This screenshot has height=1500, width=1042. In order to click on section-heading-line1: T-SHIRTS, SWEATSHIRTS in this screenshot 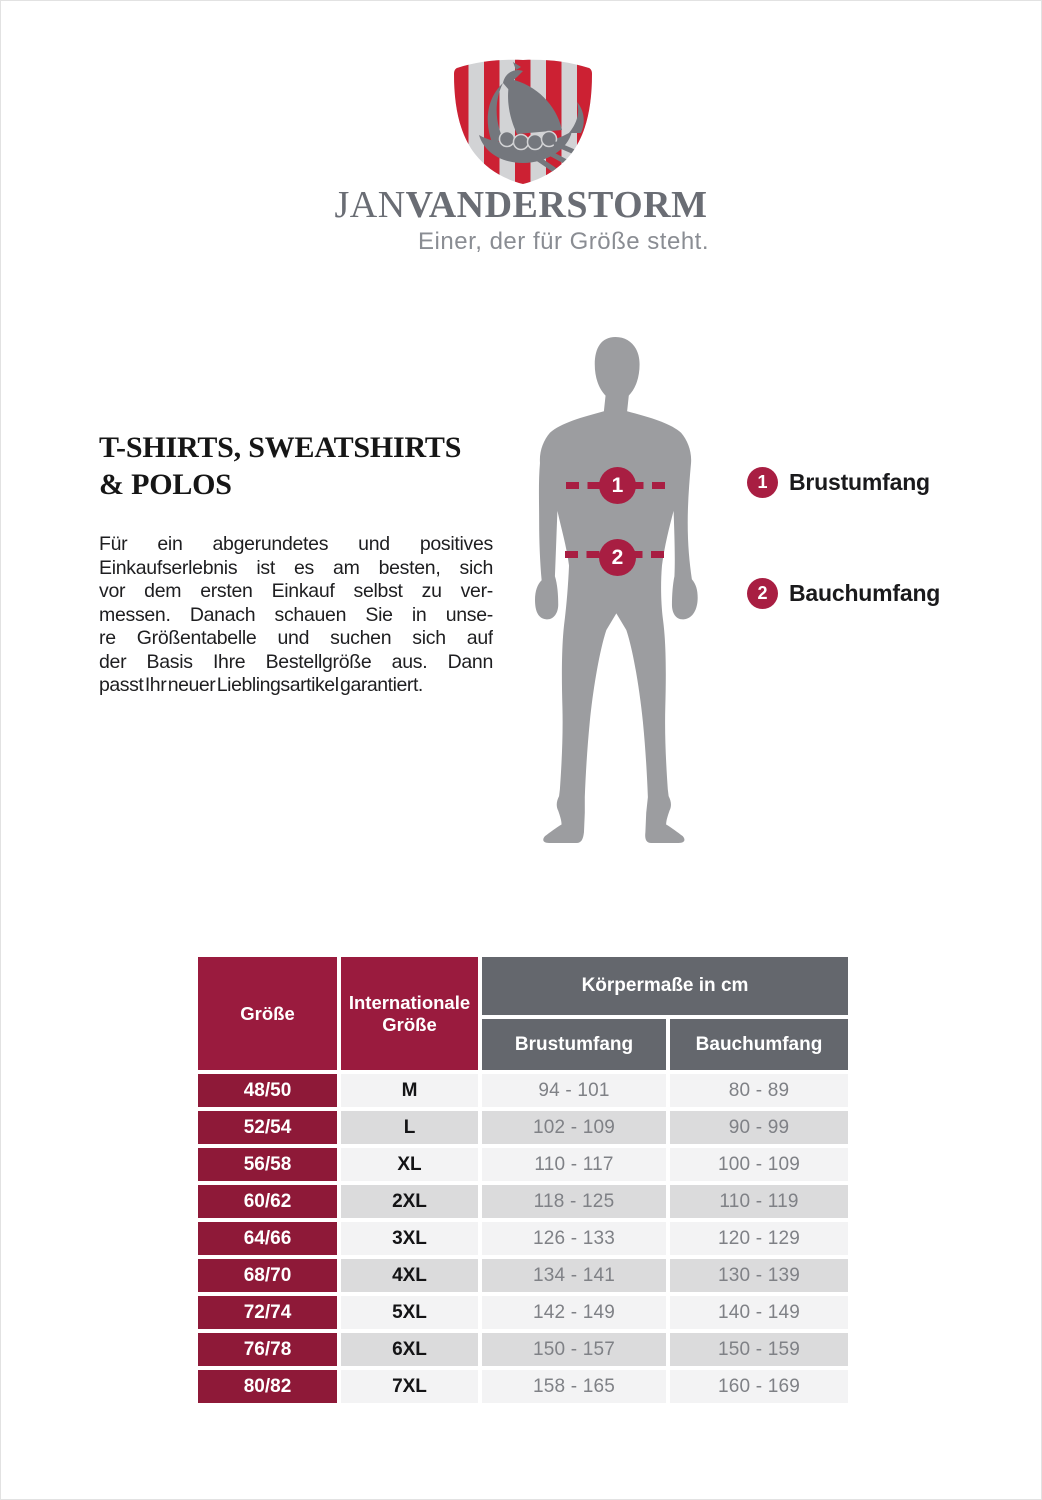, I will do `click(280, 447)`.